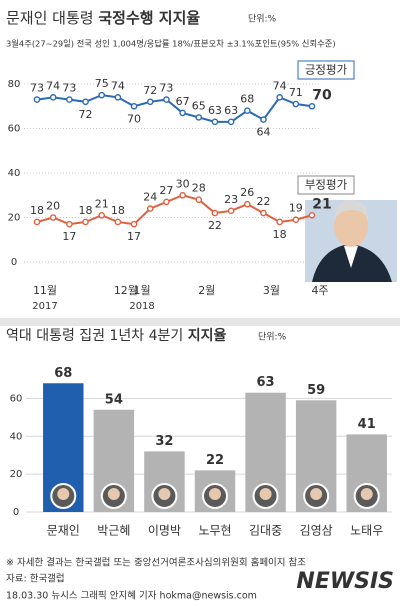  What do you see at coordinates (366, 531) in the screenshot?
I see `x-tick-label: 노태우` at bounding box center [366, 531].